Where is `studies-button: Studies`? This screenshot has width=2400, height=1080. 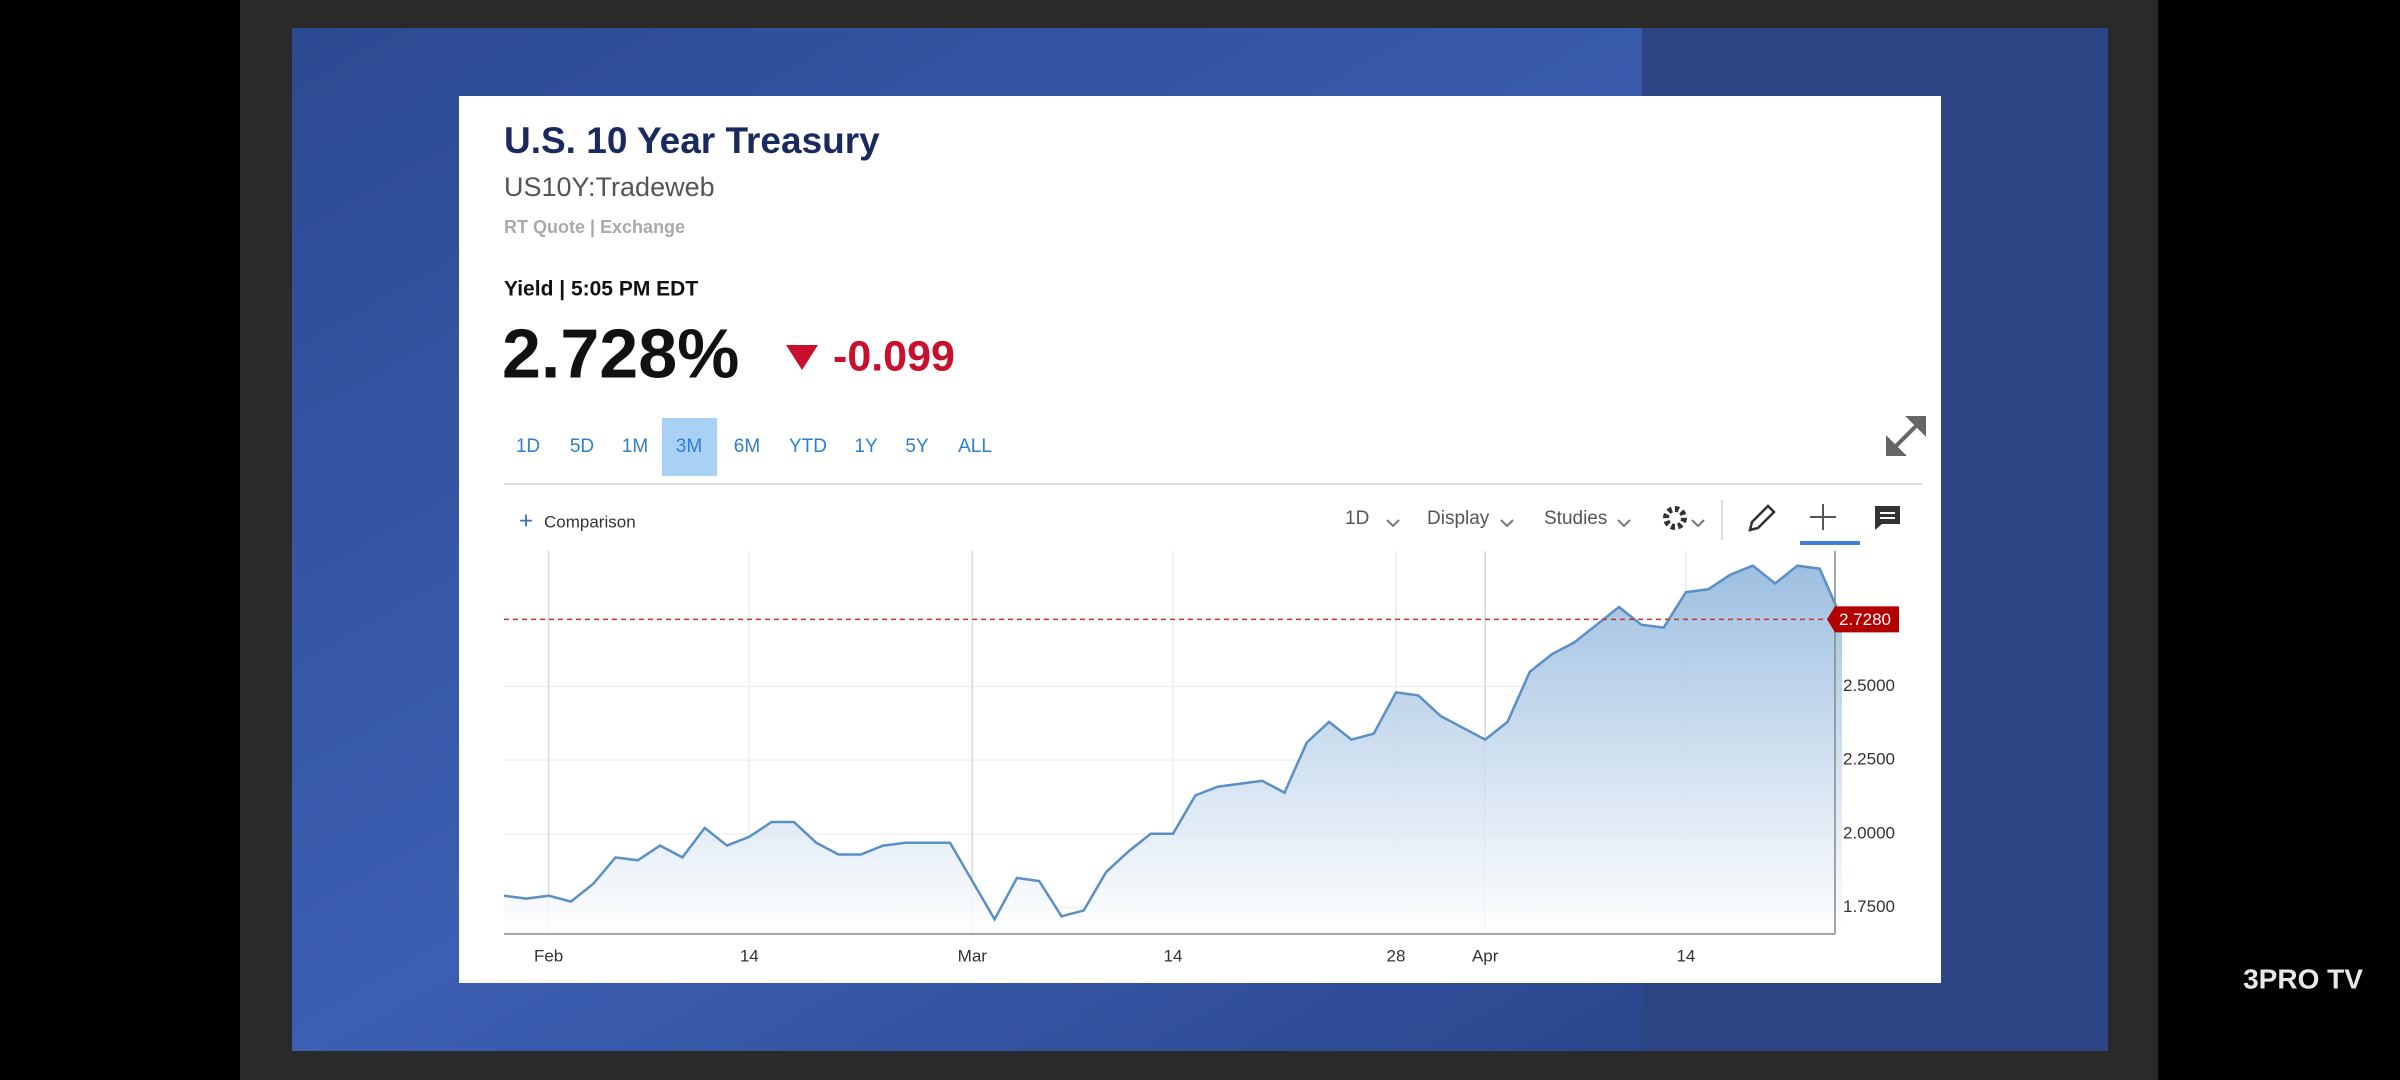
studies-button: Studies is located at coordinates (1575, 518).